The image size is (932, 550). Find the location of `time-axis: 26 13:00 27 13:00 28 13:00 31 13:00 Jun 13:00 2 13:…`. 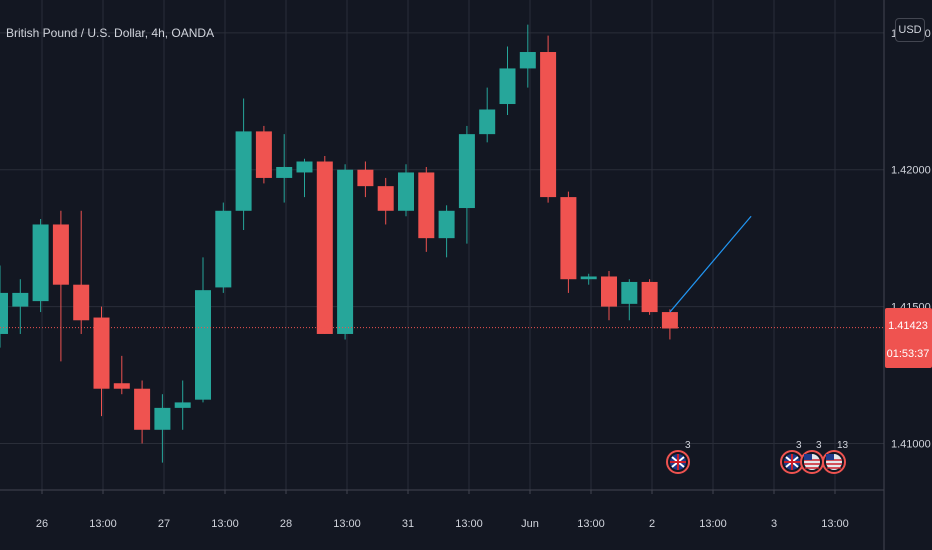

time-axis: 26 13:00 27 13:00 28 13:00 31 13:00 Jun 13:00 2 13:… is located at coordinates (442, 510).